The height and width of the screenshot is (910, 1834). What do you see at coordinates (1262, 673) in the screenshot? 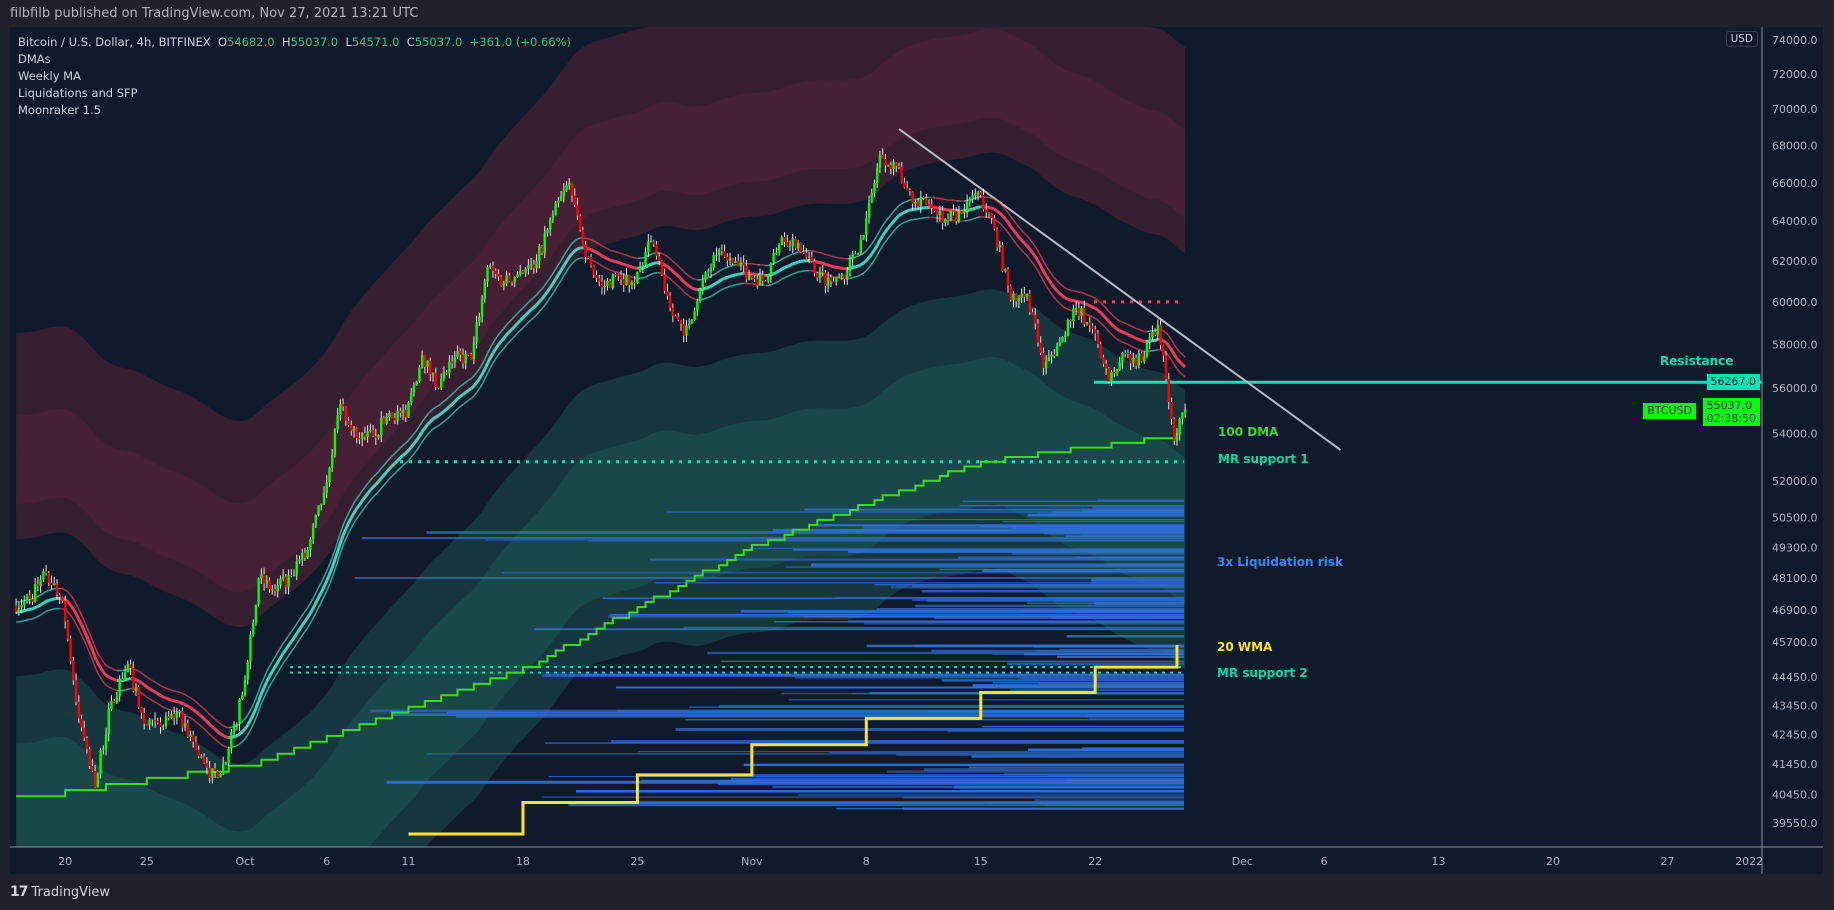
I see `mr-support-2-label: MR support 2` at bounding box center [1262, 673].